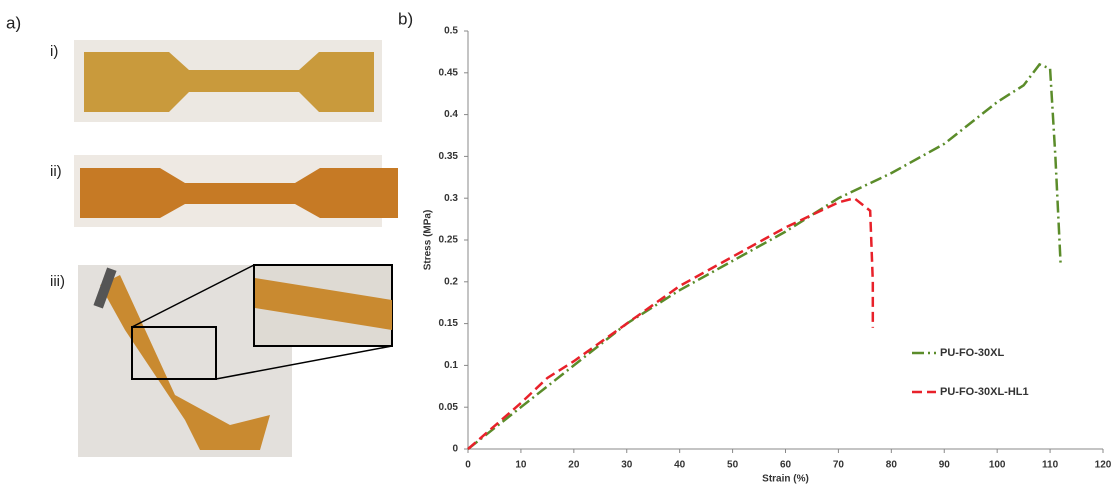 The image size is (1114, 498). What do you see at coordinates (428, 240) in the screenshot?
I see `y-axis-label: Stress (MPa)` at bounding box center [428, 240].